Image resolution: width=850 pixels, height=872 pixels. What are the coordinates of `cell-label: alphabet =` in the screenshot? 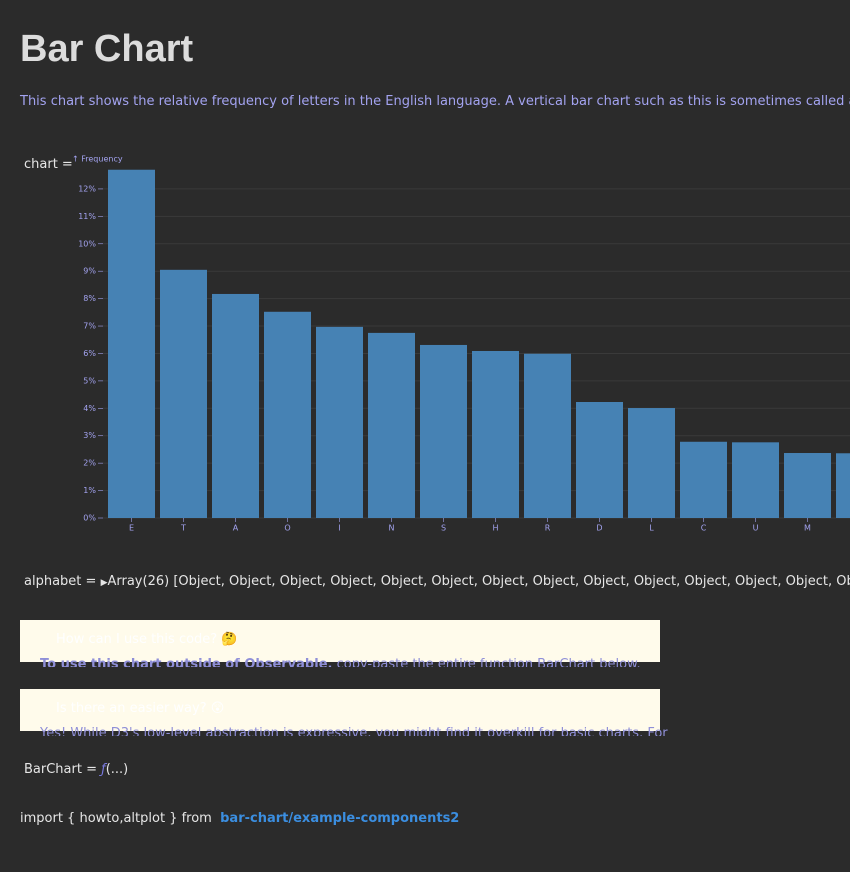 It's located at (60, 581).